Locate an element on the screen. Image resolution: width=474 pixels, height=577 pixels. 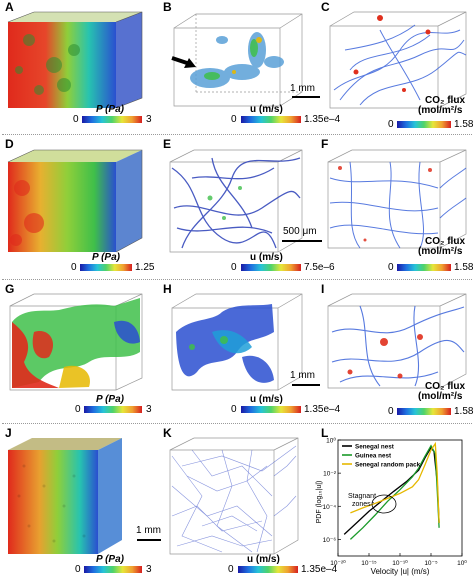
colorbar-max-pressure-row1: 3 is located at coordinates (149, 119).